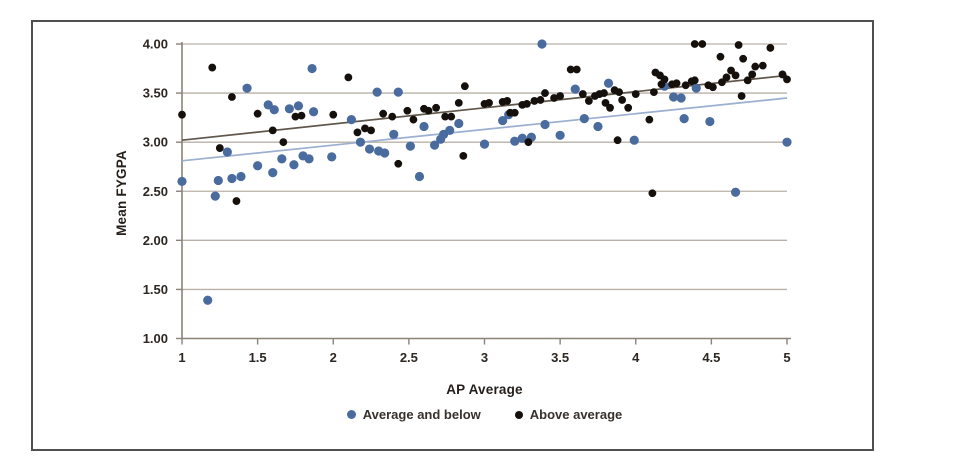 Image resolution: width=975 pixels, height=463 pixels. I want to click on y-tick-label: 1.50, so click(155, 289).